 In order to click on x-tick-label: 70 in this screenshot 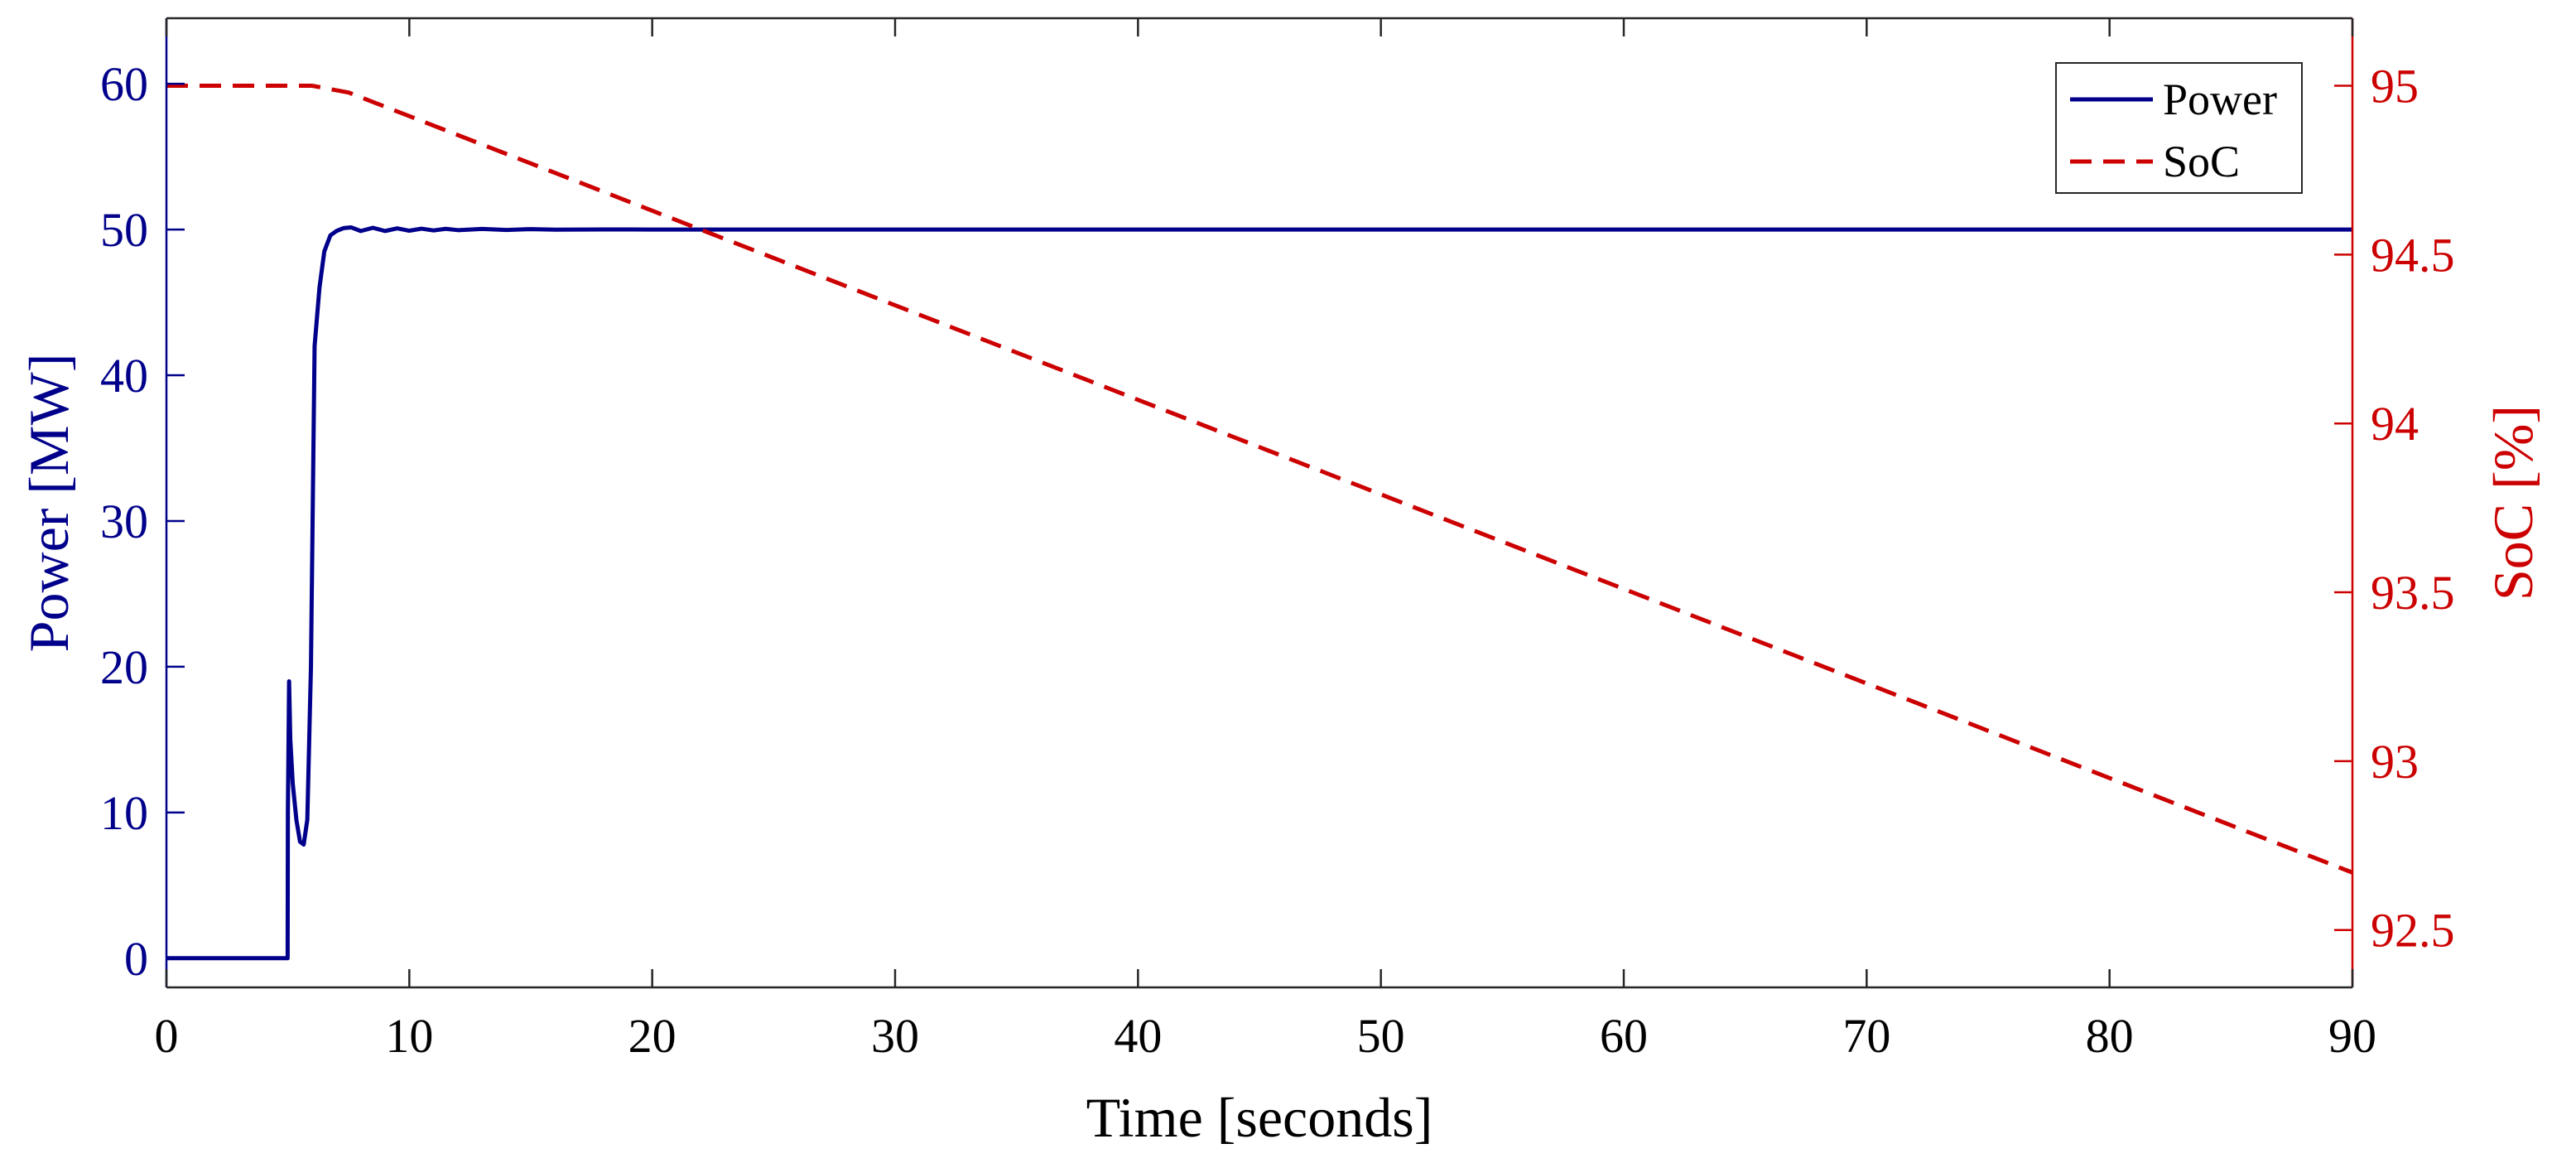, I will do `click(1866, 1036)`.